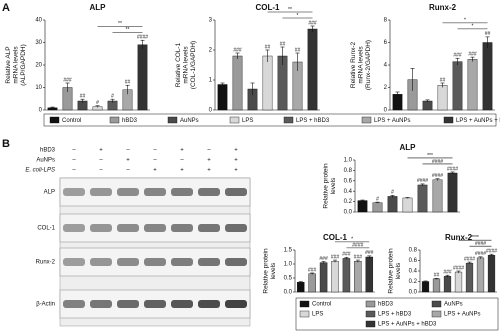 Image resolution: width=500 pixels, height=331 pixels. Describe the element at coordinates (45, 305) in the screenshot. I see `band-label: β-Actin` at that location.